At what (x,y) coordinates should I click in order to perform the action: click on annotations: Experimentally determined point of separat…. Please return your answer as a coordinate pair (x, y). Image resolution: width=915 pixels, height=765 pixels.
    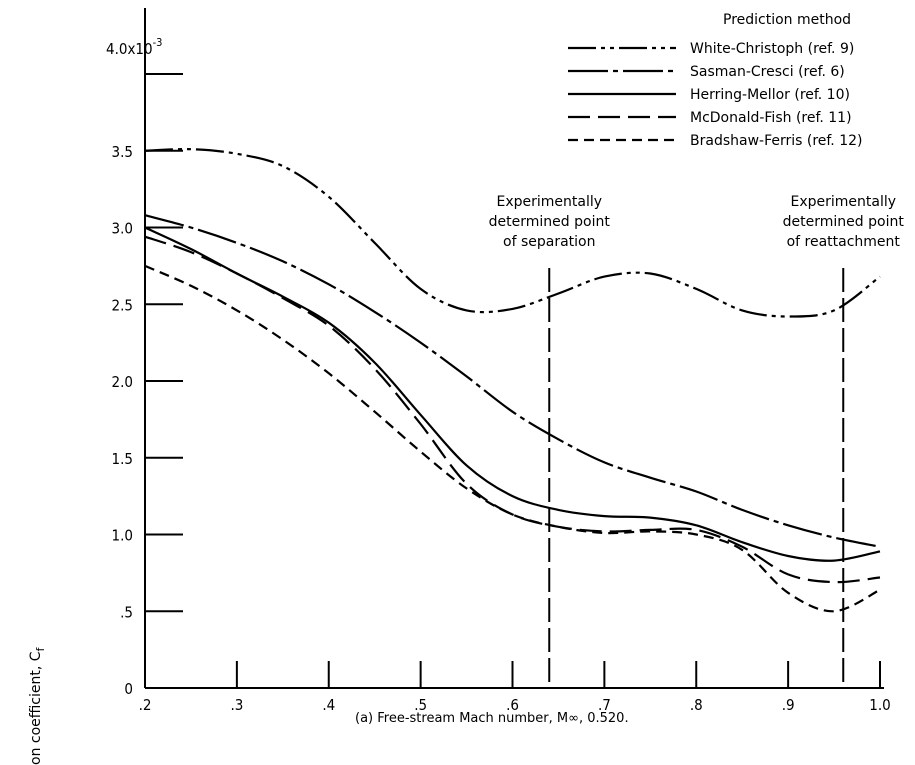
    Looking at the image, I should click on (697, 222).